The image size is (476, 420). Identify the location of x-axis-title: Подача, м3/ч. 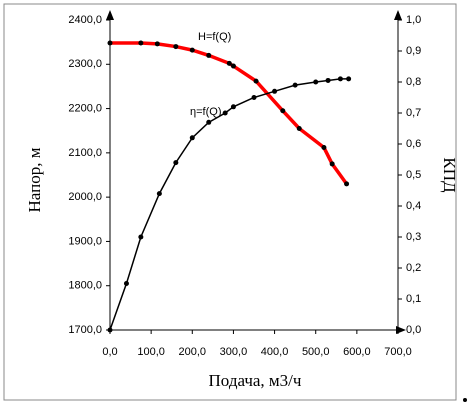
(255, 380).